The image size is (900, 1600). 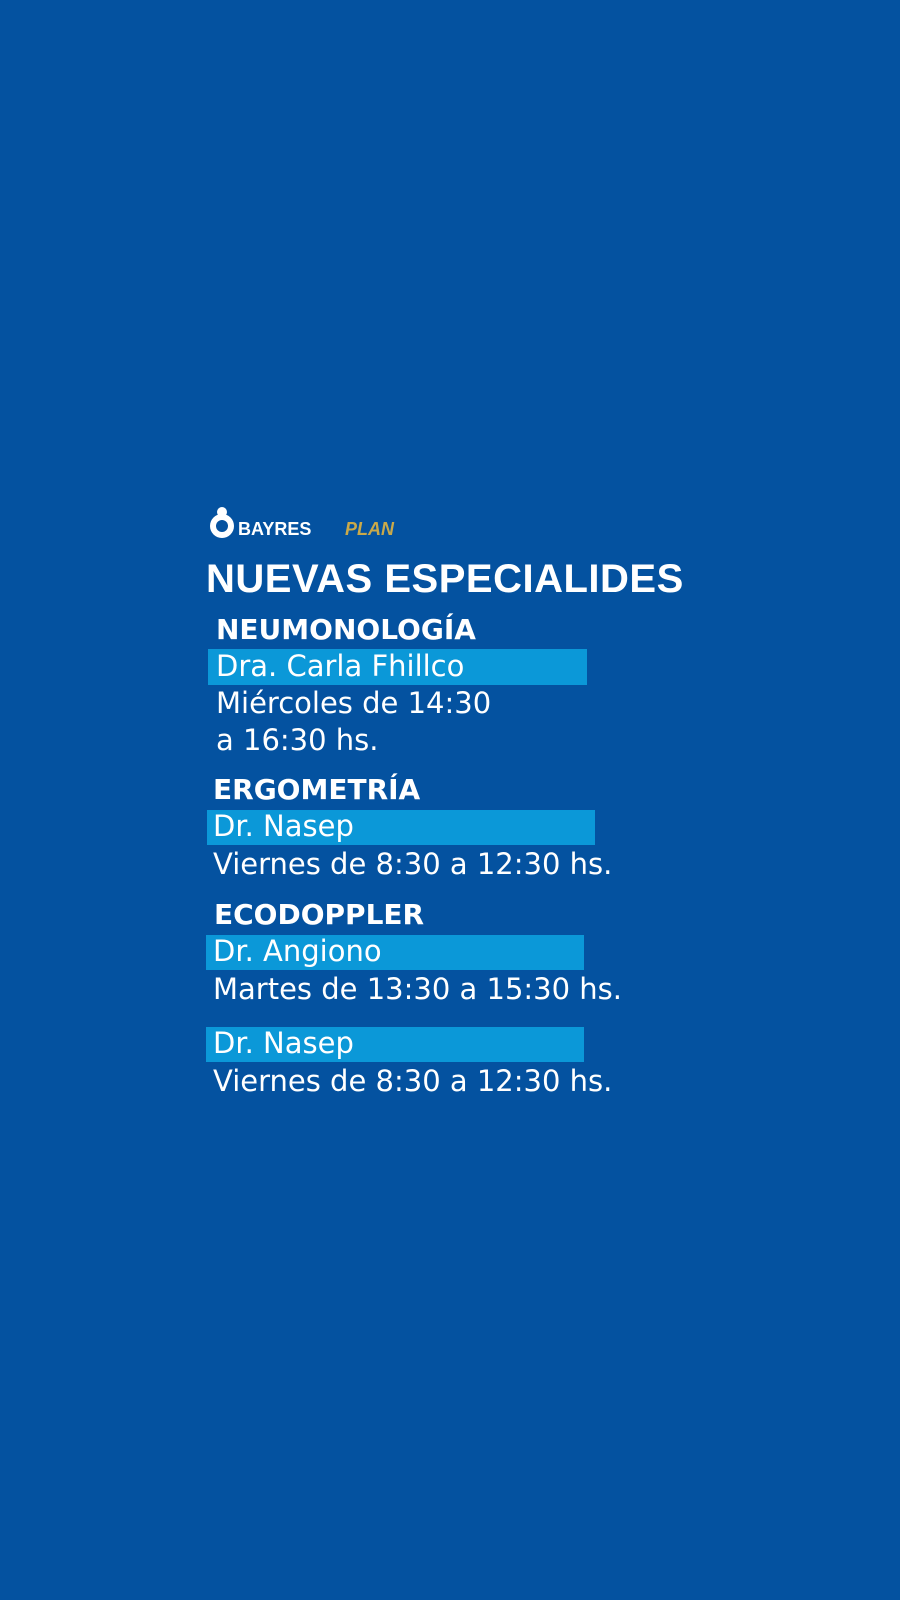 What do you see at coordinates (317, 789) in the screenshot?
I see `section-heading: ERGOMETRÍA` at bounding box center [317, 789].